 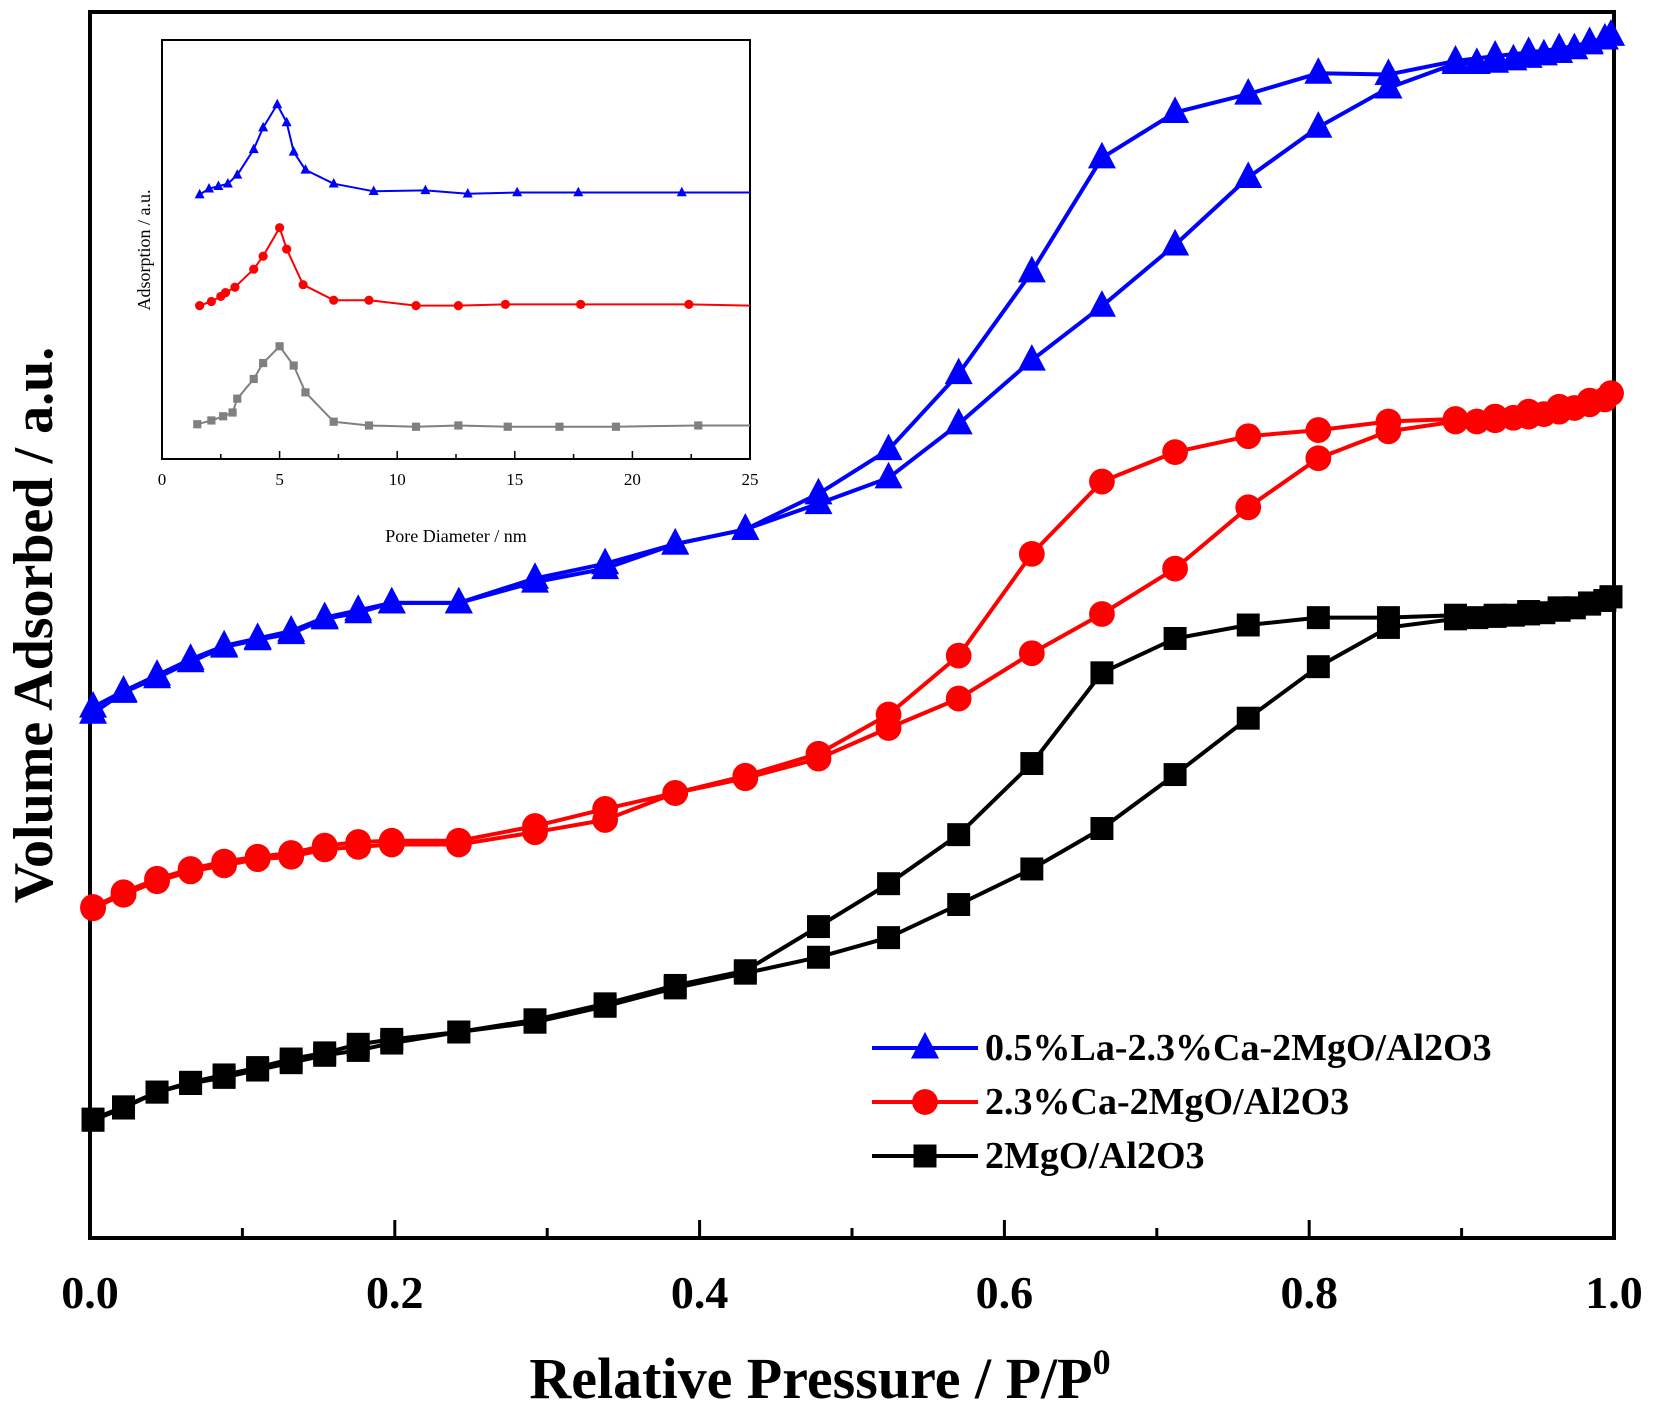 What do you see at coordinates (458, 470) in the screenshot?
I see `inset-x-ticks: 0 5 10 15 20 25` at bounding box center [458, 470].